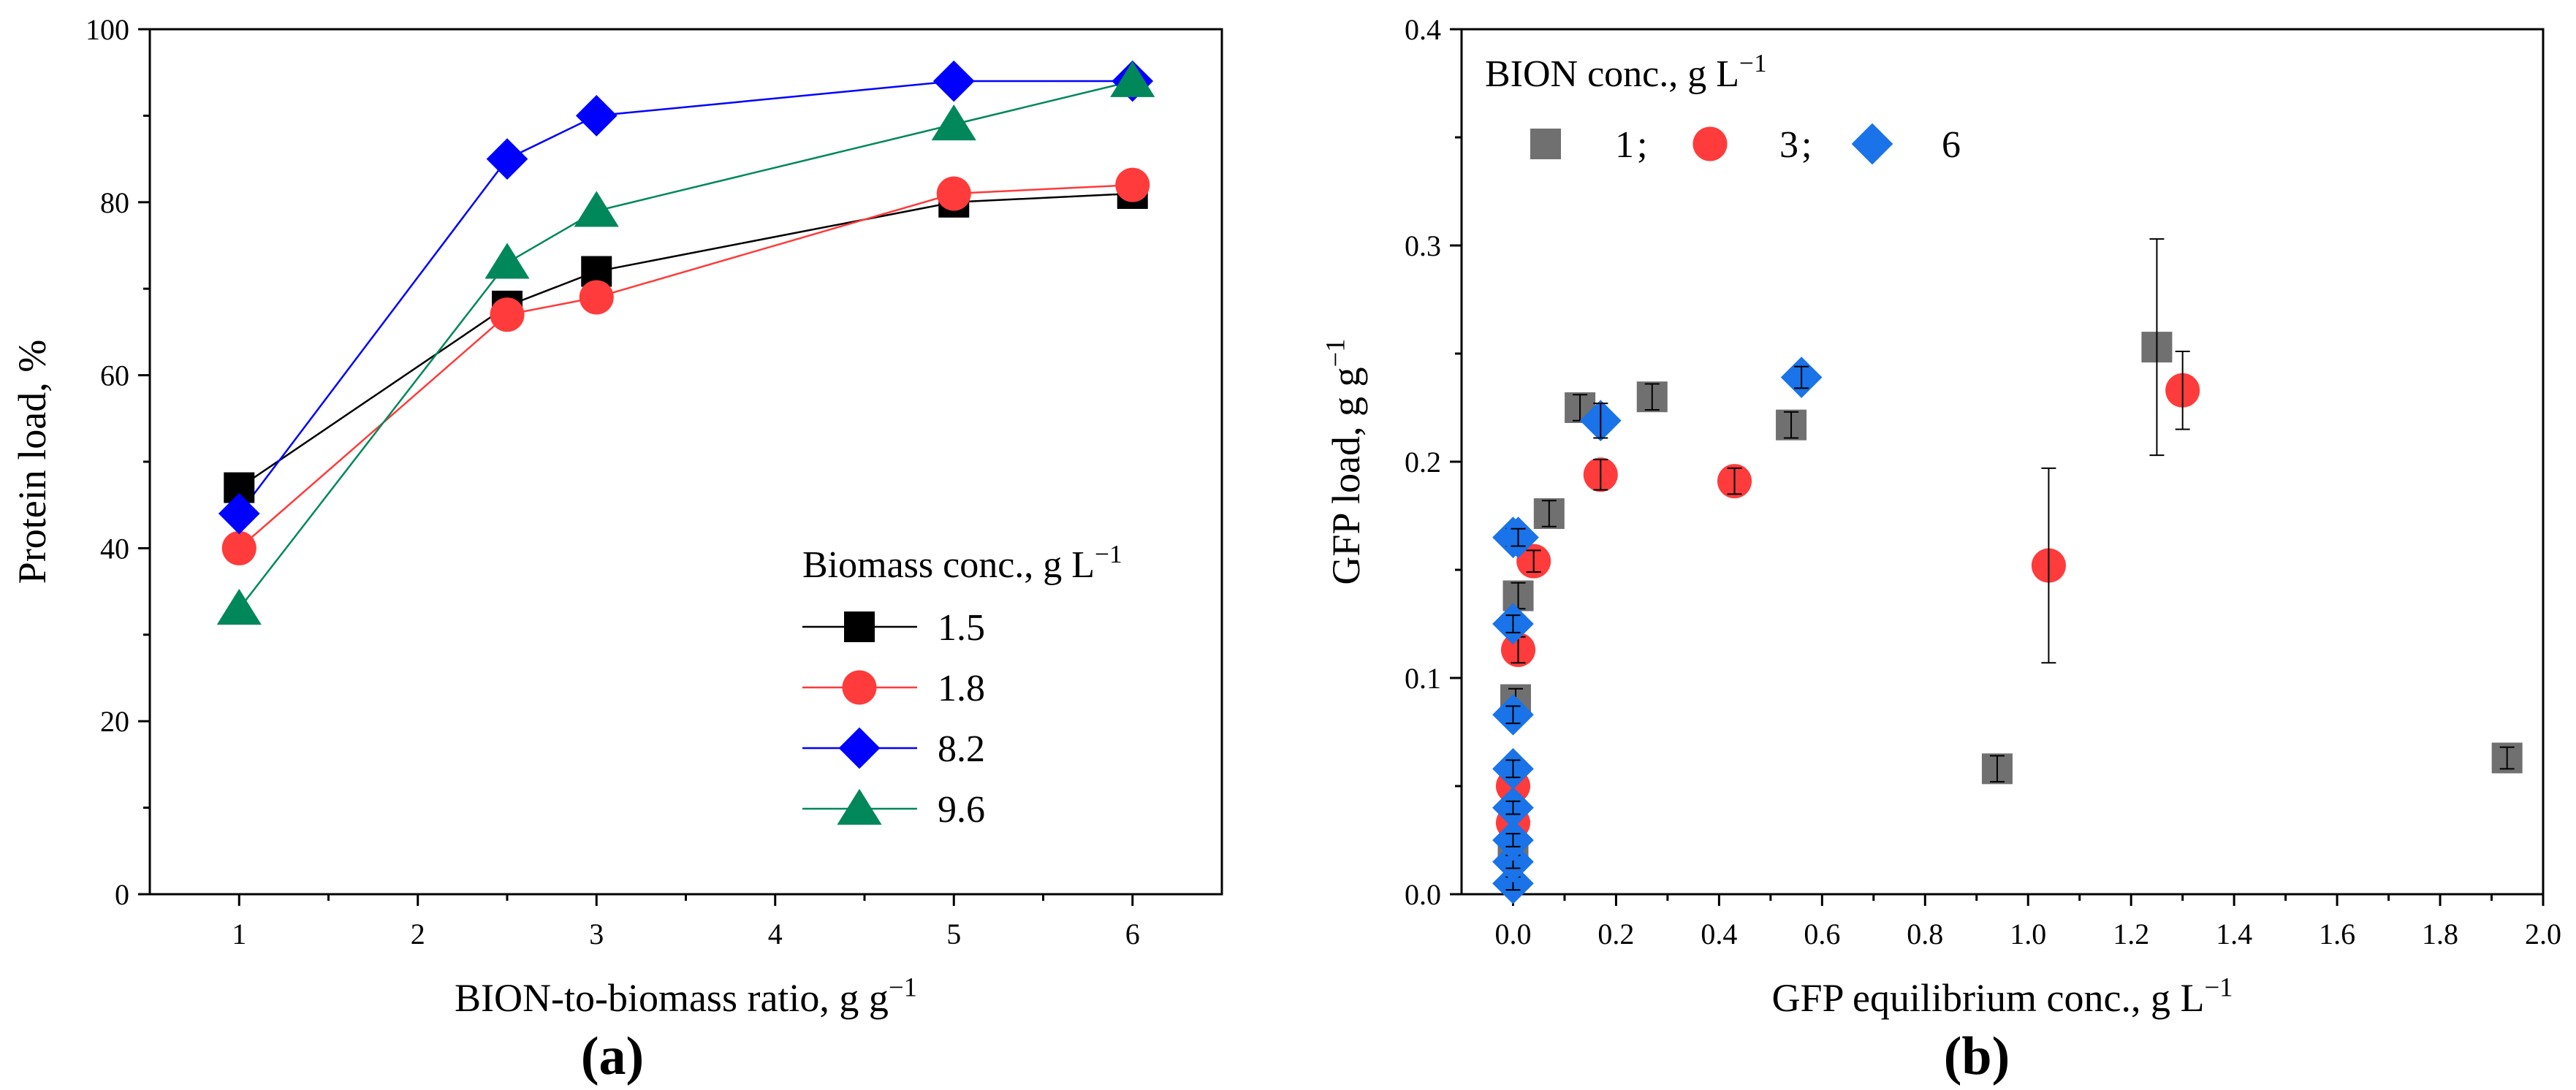 This screenshot has width=2576, height=1090. What do you see at coordinates (1753, 63) in the screenshot?
I see `panel-b-legend-title-sup: −1` at bounding box center [1753, 63].